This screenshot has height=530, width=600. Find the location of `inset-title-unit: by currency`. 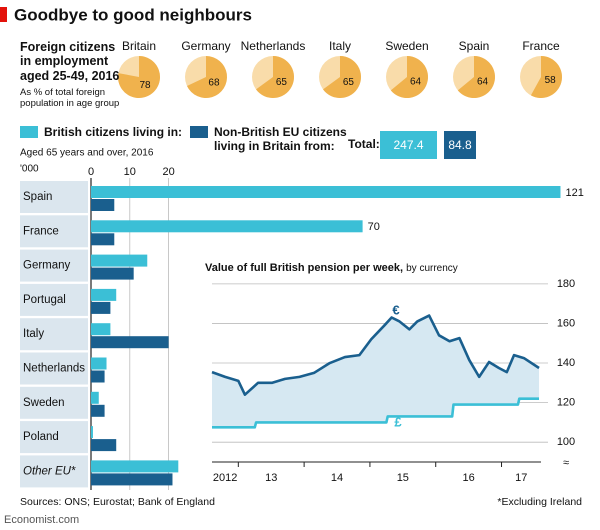

inset-title-unit: by currency is located at coordinates (432, 268).